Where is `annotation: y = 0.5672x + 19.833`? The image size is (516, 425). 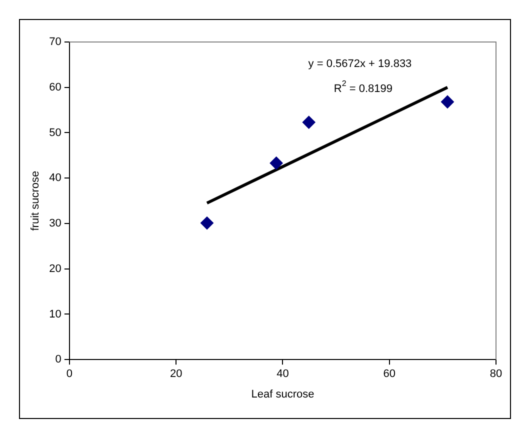 annotation: y = 0.5672x + 19.833 is located at coordinates (360, 64).